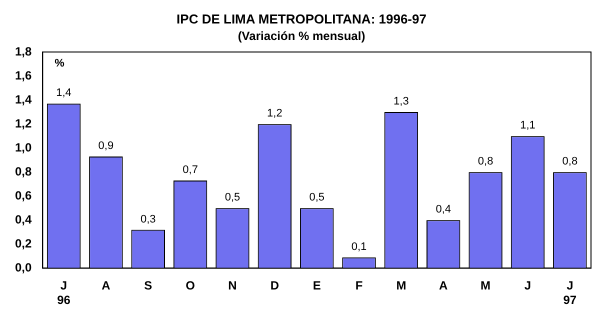 The height and width of the screenshot is (321, 609). What do you see at coordinates (23, 219) in the screenshot?
I see `y-tick-label: 0,4` at bounding box center [23, 219].